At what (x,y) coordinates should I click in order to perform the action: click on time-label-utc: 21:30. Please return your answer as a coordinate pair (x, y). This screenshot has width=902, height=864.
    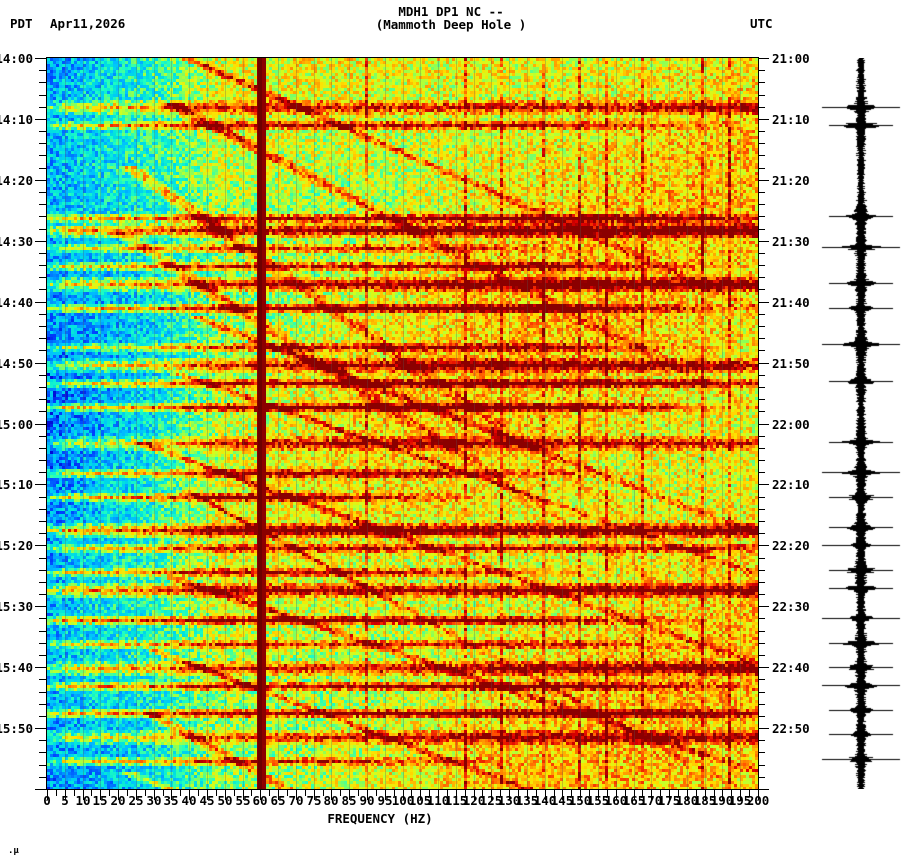
    Looking at the image, I should click on (791, 241).